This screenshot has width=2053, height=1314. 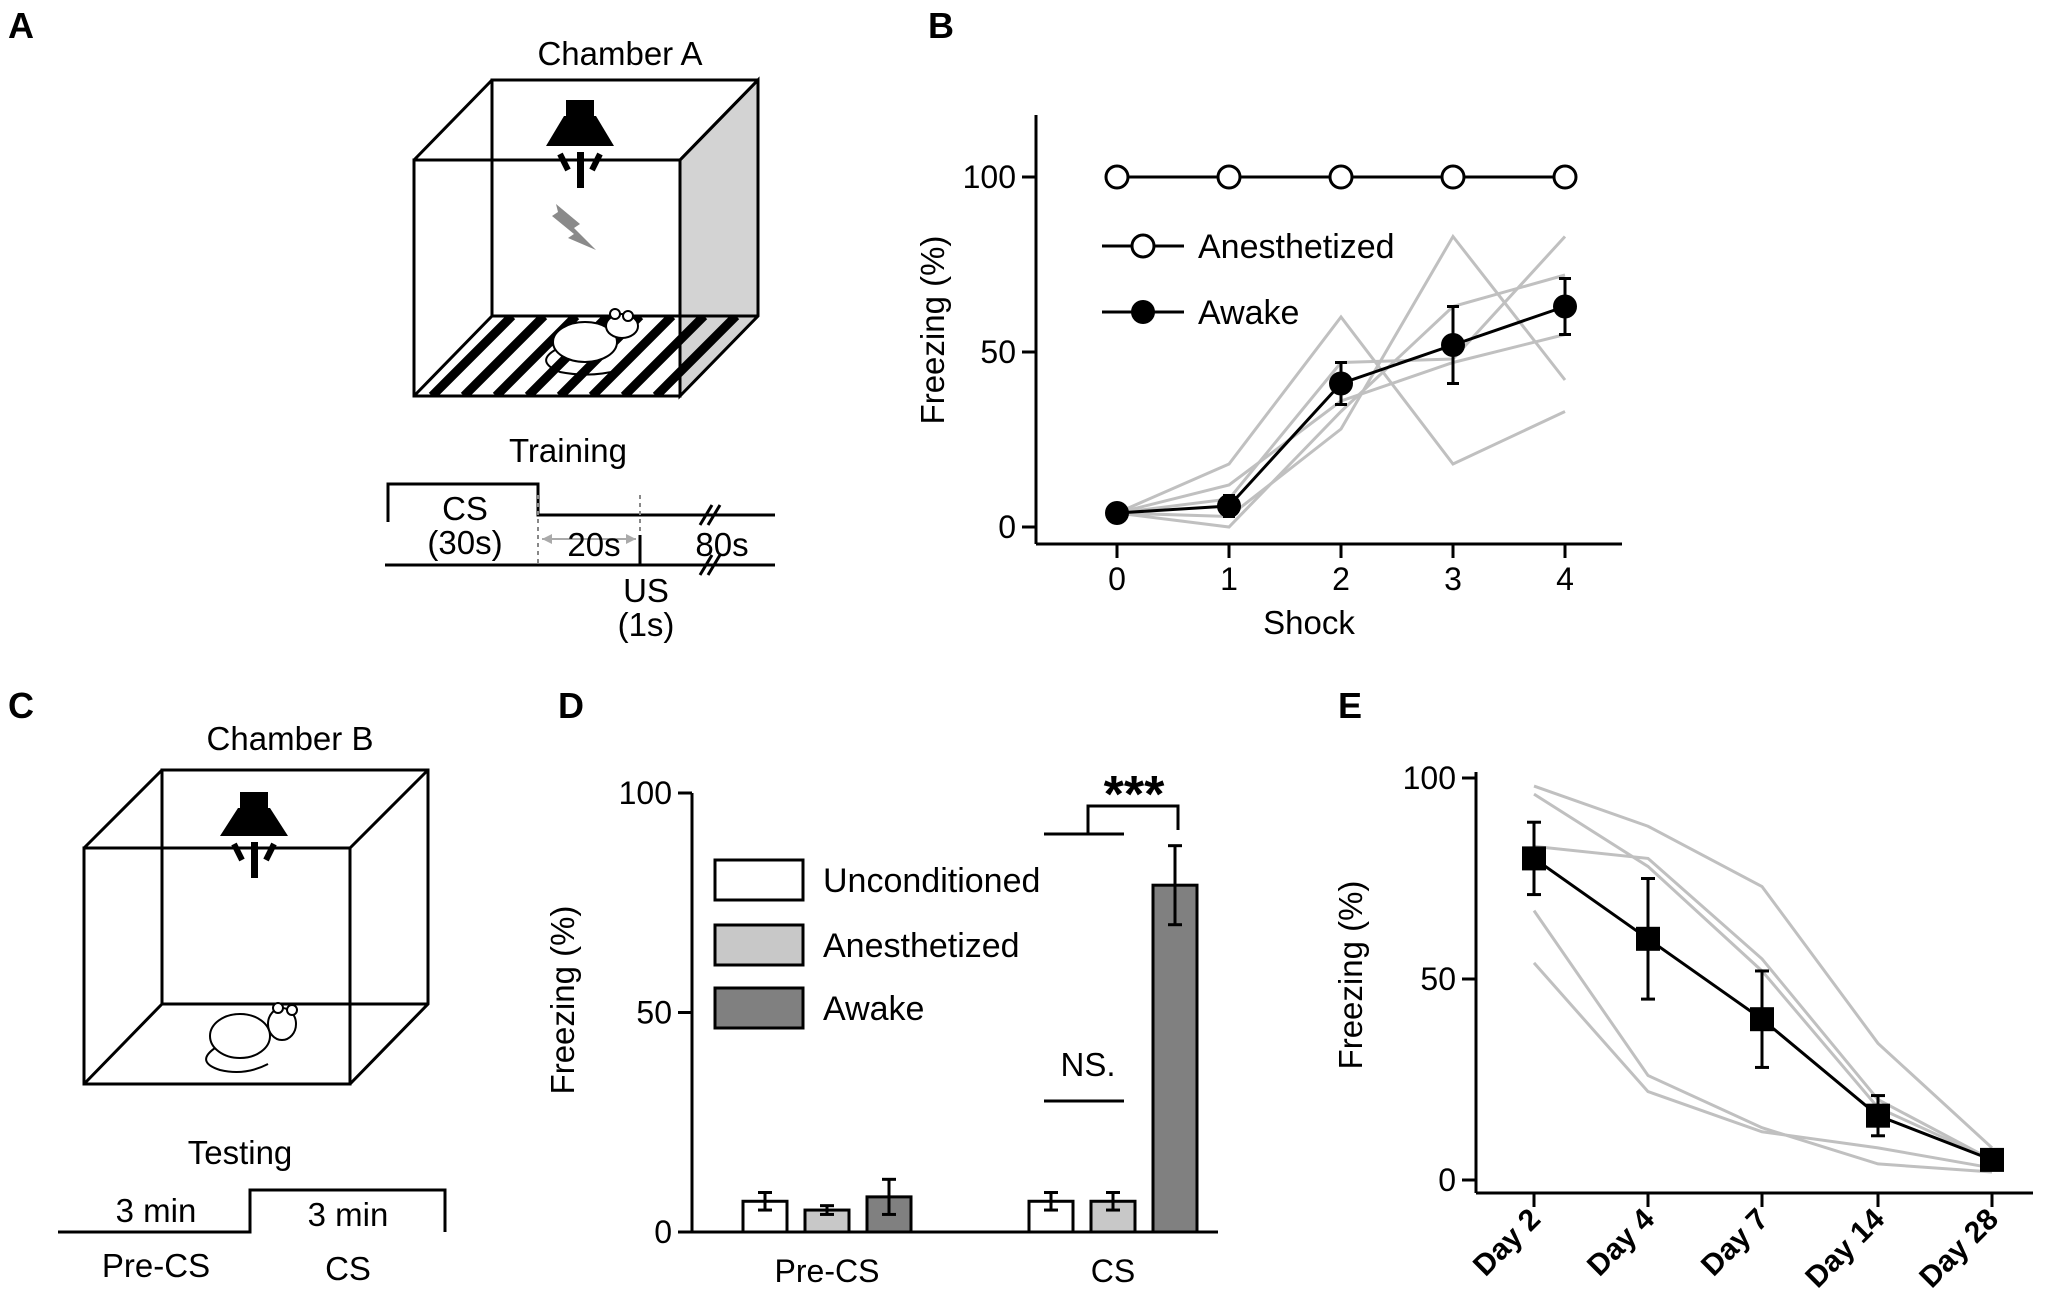 What do you see at coordinates (1565, 579) in the screenshot?
I see `x-tick-label: 4` at bounding box center [1565, 579].